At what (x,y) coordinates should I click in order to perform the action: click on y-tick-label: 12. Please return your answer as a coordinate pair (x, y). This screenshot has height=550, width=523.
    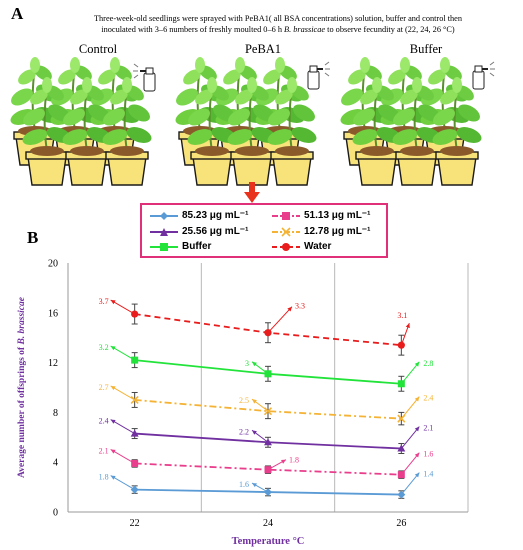
    Looking at the image, I should click on (53, 363).